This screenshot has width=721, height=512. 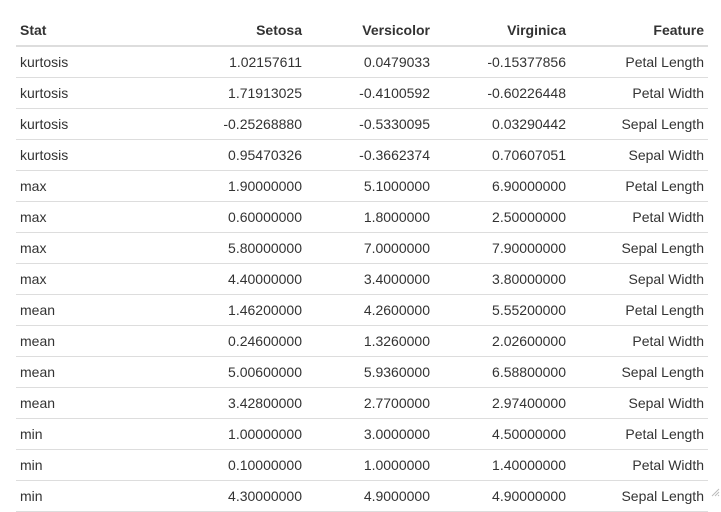 What do you see at coordinates (502, 403) in the screenshot?
I see `virginica-cell: 2.97400000` at bounding box center [502, 403].